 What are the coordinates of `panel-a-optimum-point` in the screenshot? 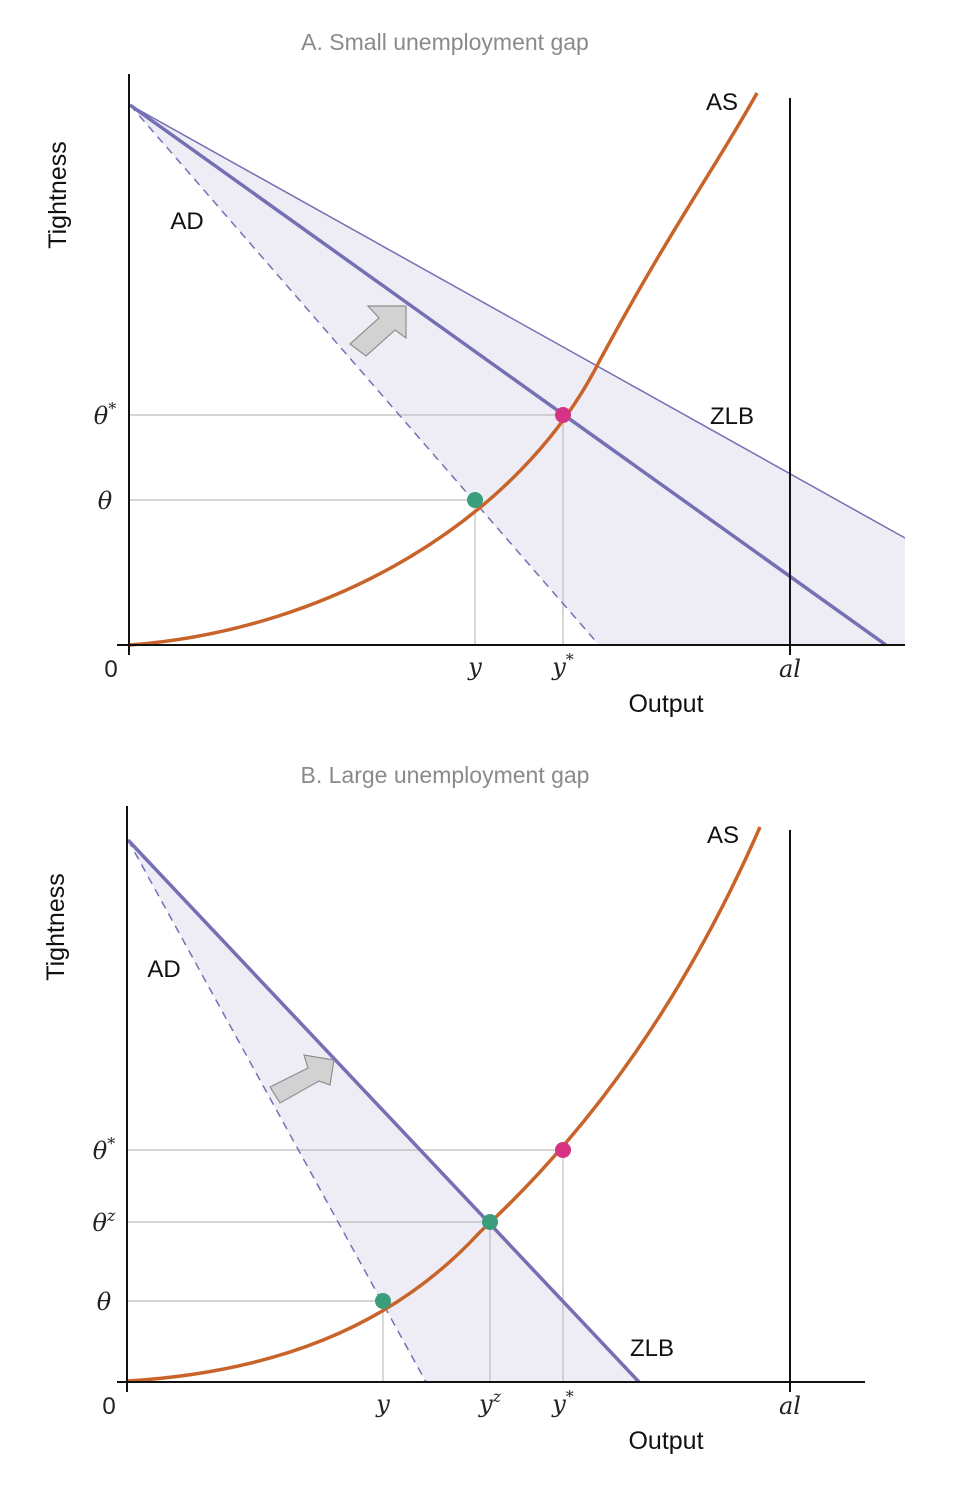 It's located at (563, 415).